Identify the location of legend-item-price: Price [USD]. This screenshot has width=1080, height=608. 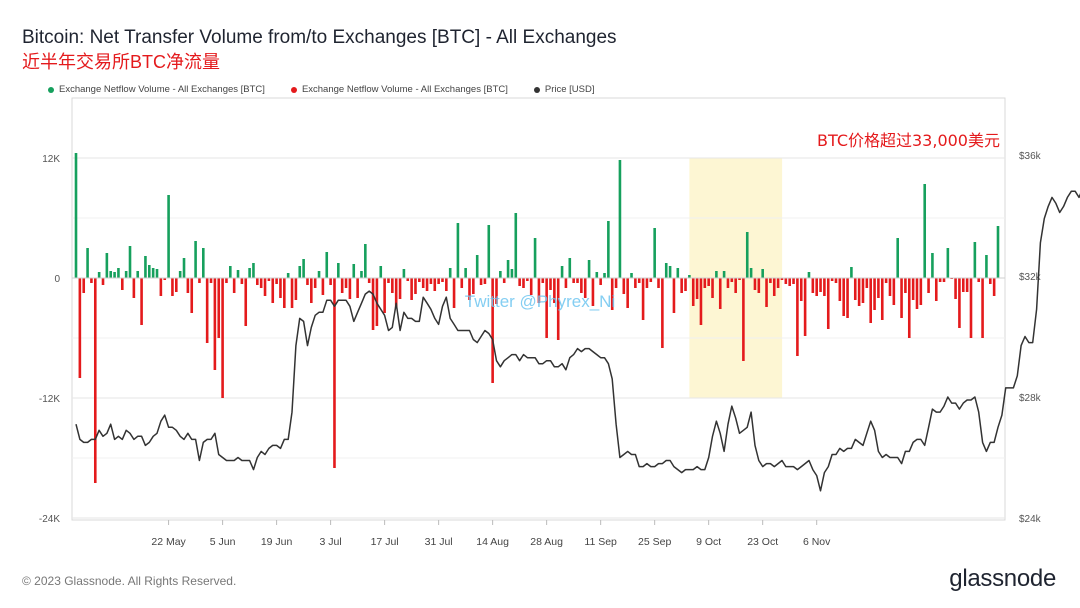
(564, 89).